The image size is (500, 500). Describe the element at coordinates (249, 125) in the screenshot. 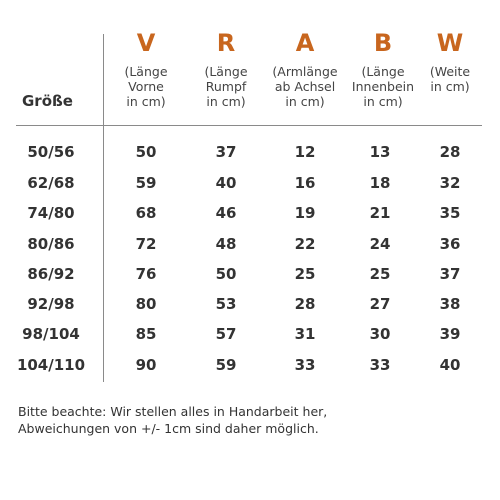

I see `header-divider` at that location.